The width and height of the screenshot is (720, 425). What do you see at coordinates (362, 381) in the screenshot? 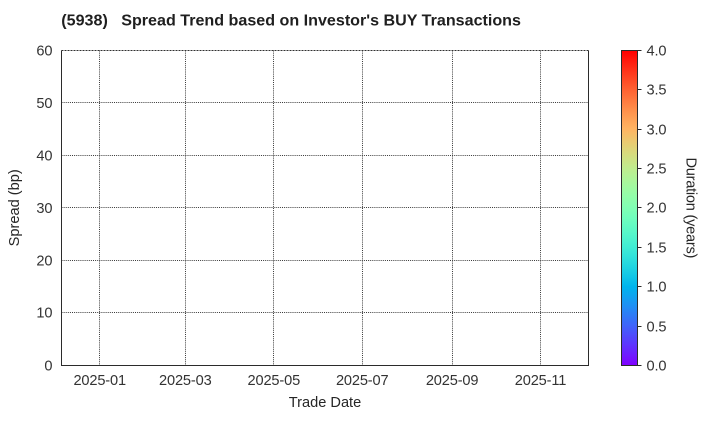
I see `svg-text: 2025-07` at bounding box center [362, 381].